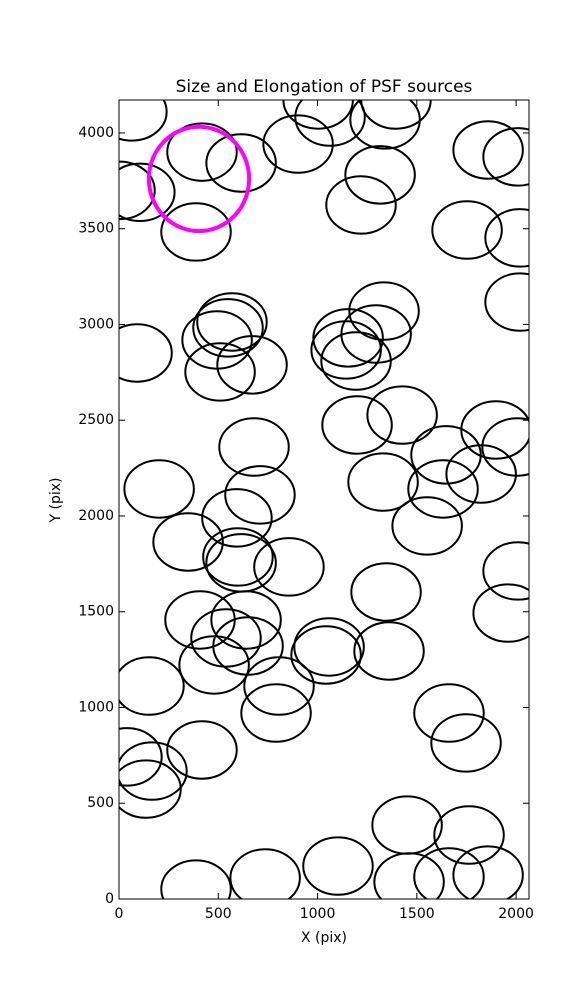  What do you see at coordinates (96, 516) in the screenshot?
I see `y-tick-label: 2000` at bounding box center [96, 516].